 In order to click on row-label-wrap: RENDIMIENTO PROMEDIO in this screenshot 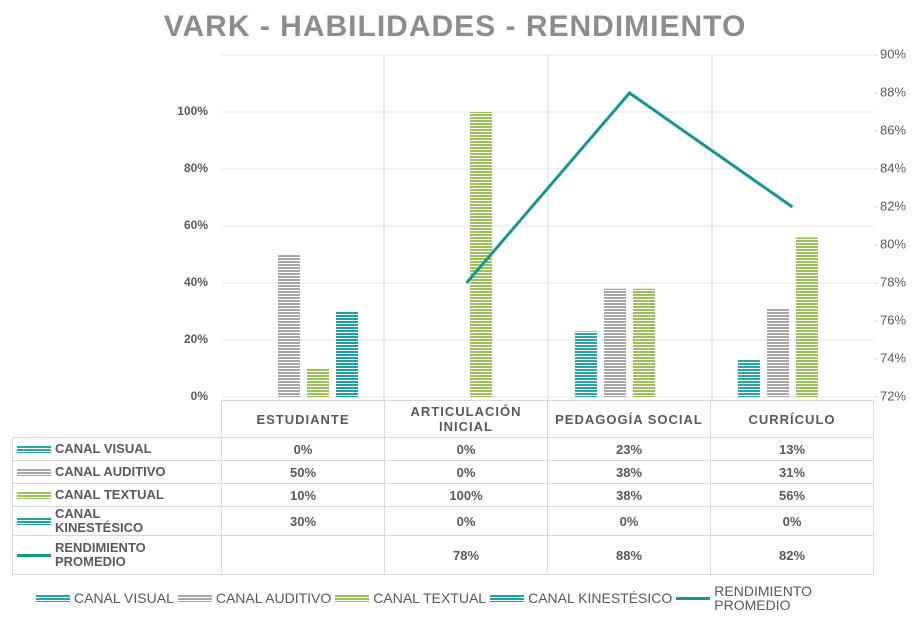, I will do `click(117, 555)`.